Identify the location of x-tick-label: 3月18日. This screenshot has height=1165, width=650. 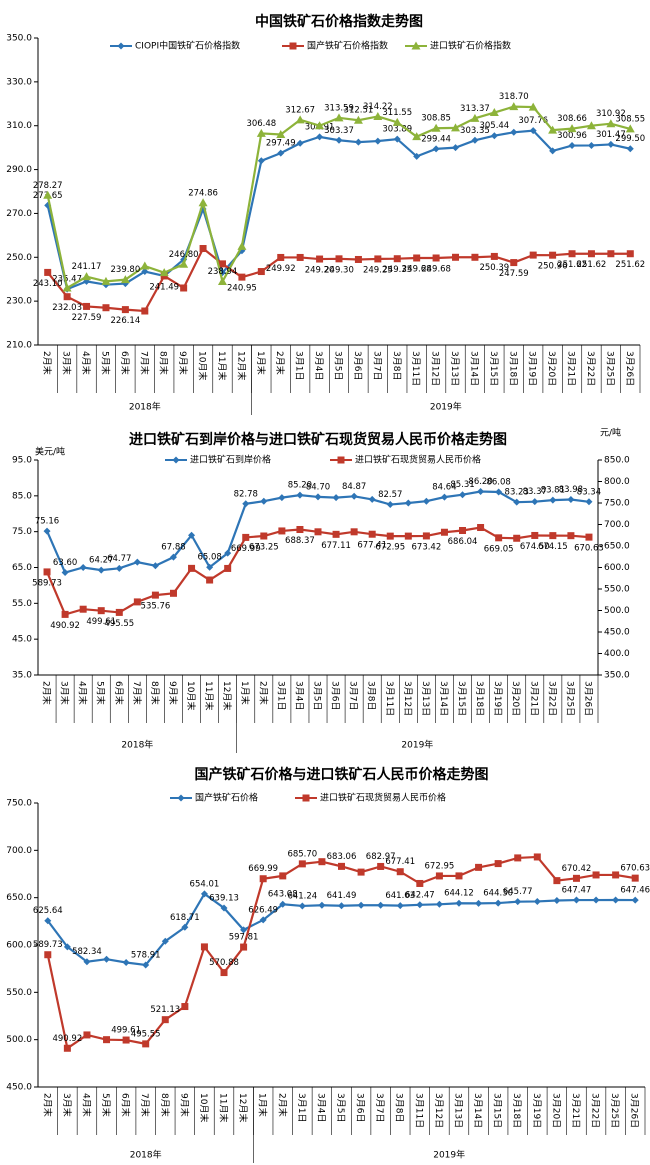
(512, 368).